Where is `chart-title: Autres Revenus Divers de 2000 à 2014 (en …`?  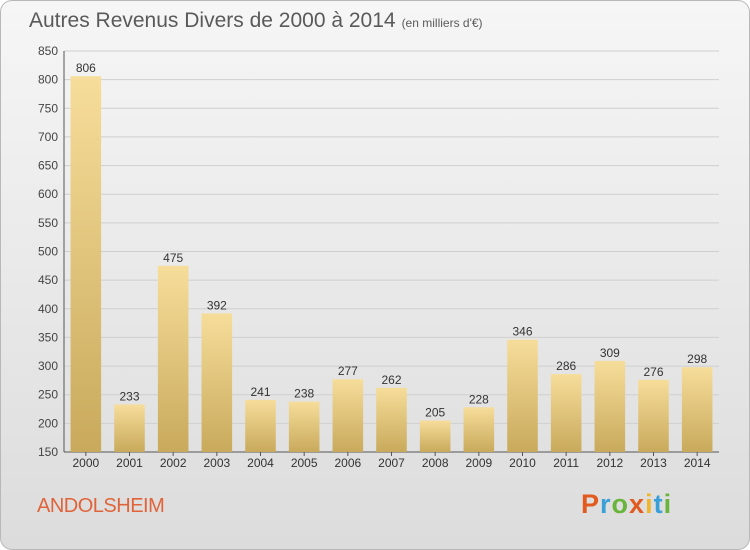 chart-title: Autres Revenus Divers de 2000 à 2014 (en … is located at coordinates (256, 21).